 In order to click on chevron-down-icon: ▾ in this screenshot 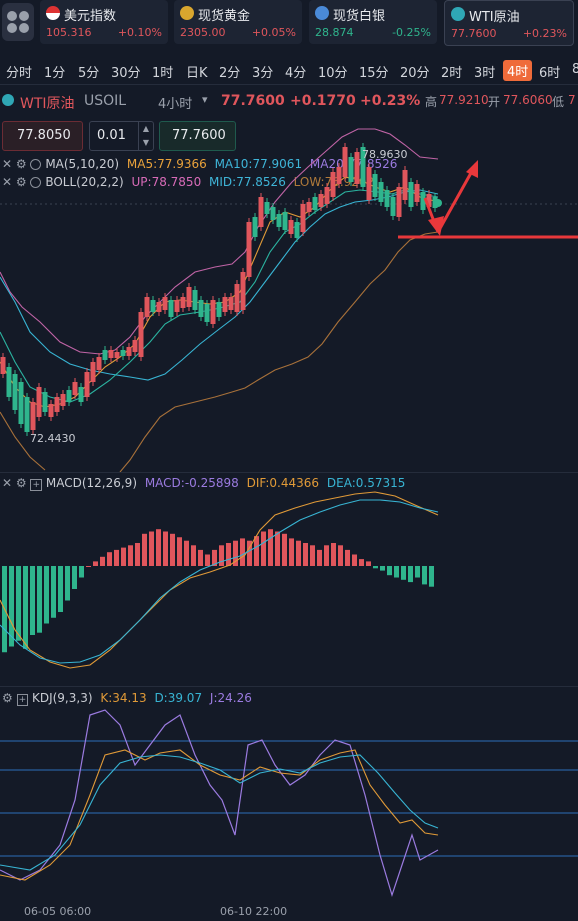, I will do `click(205, 99)`.